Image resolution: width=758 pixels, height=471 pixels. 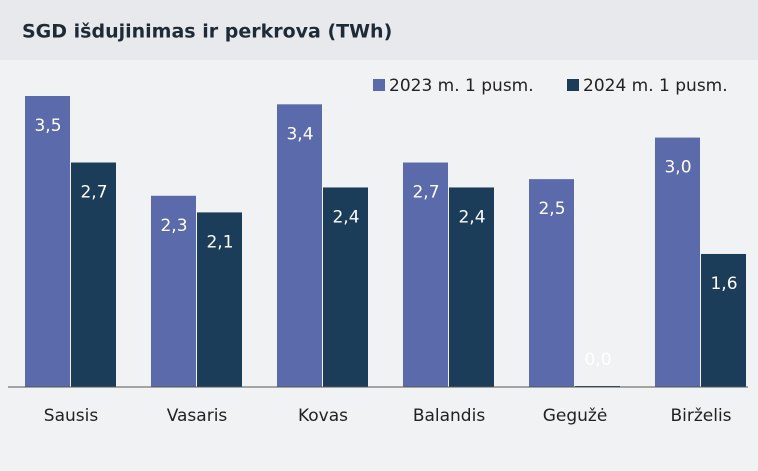 I want to click on x-tick-label: Gegužė, so click(x=575, y=416).